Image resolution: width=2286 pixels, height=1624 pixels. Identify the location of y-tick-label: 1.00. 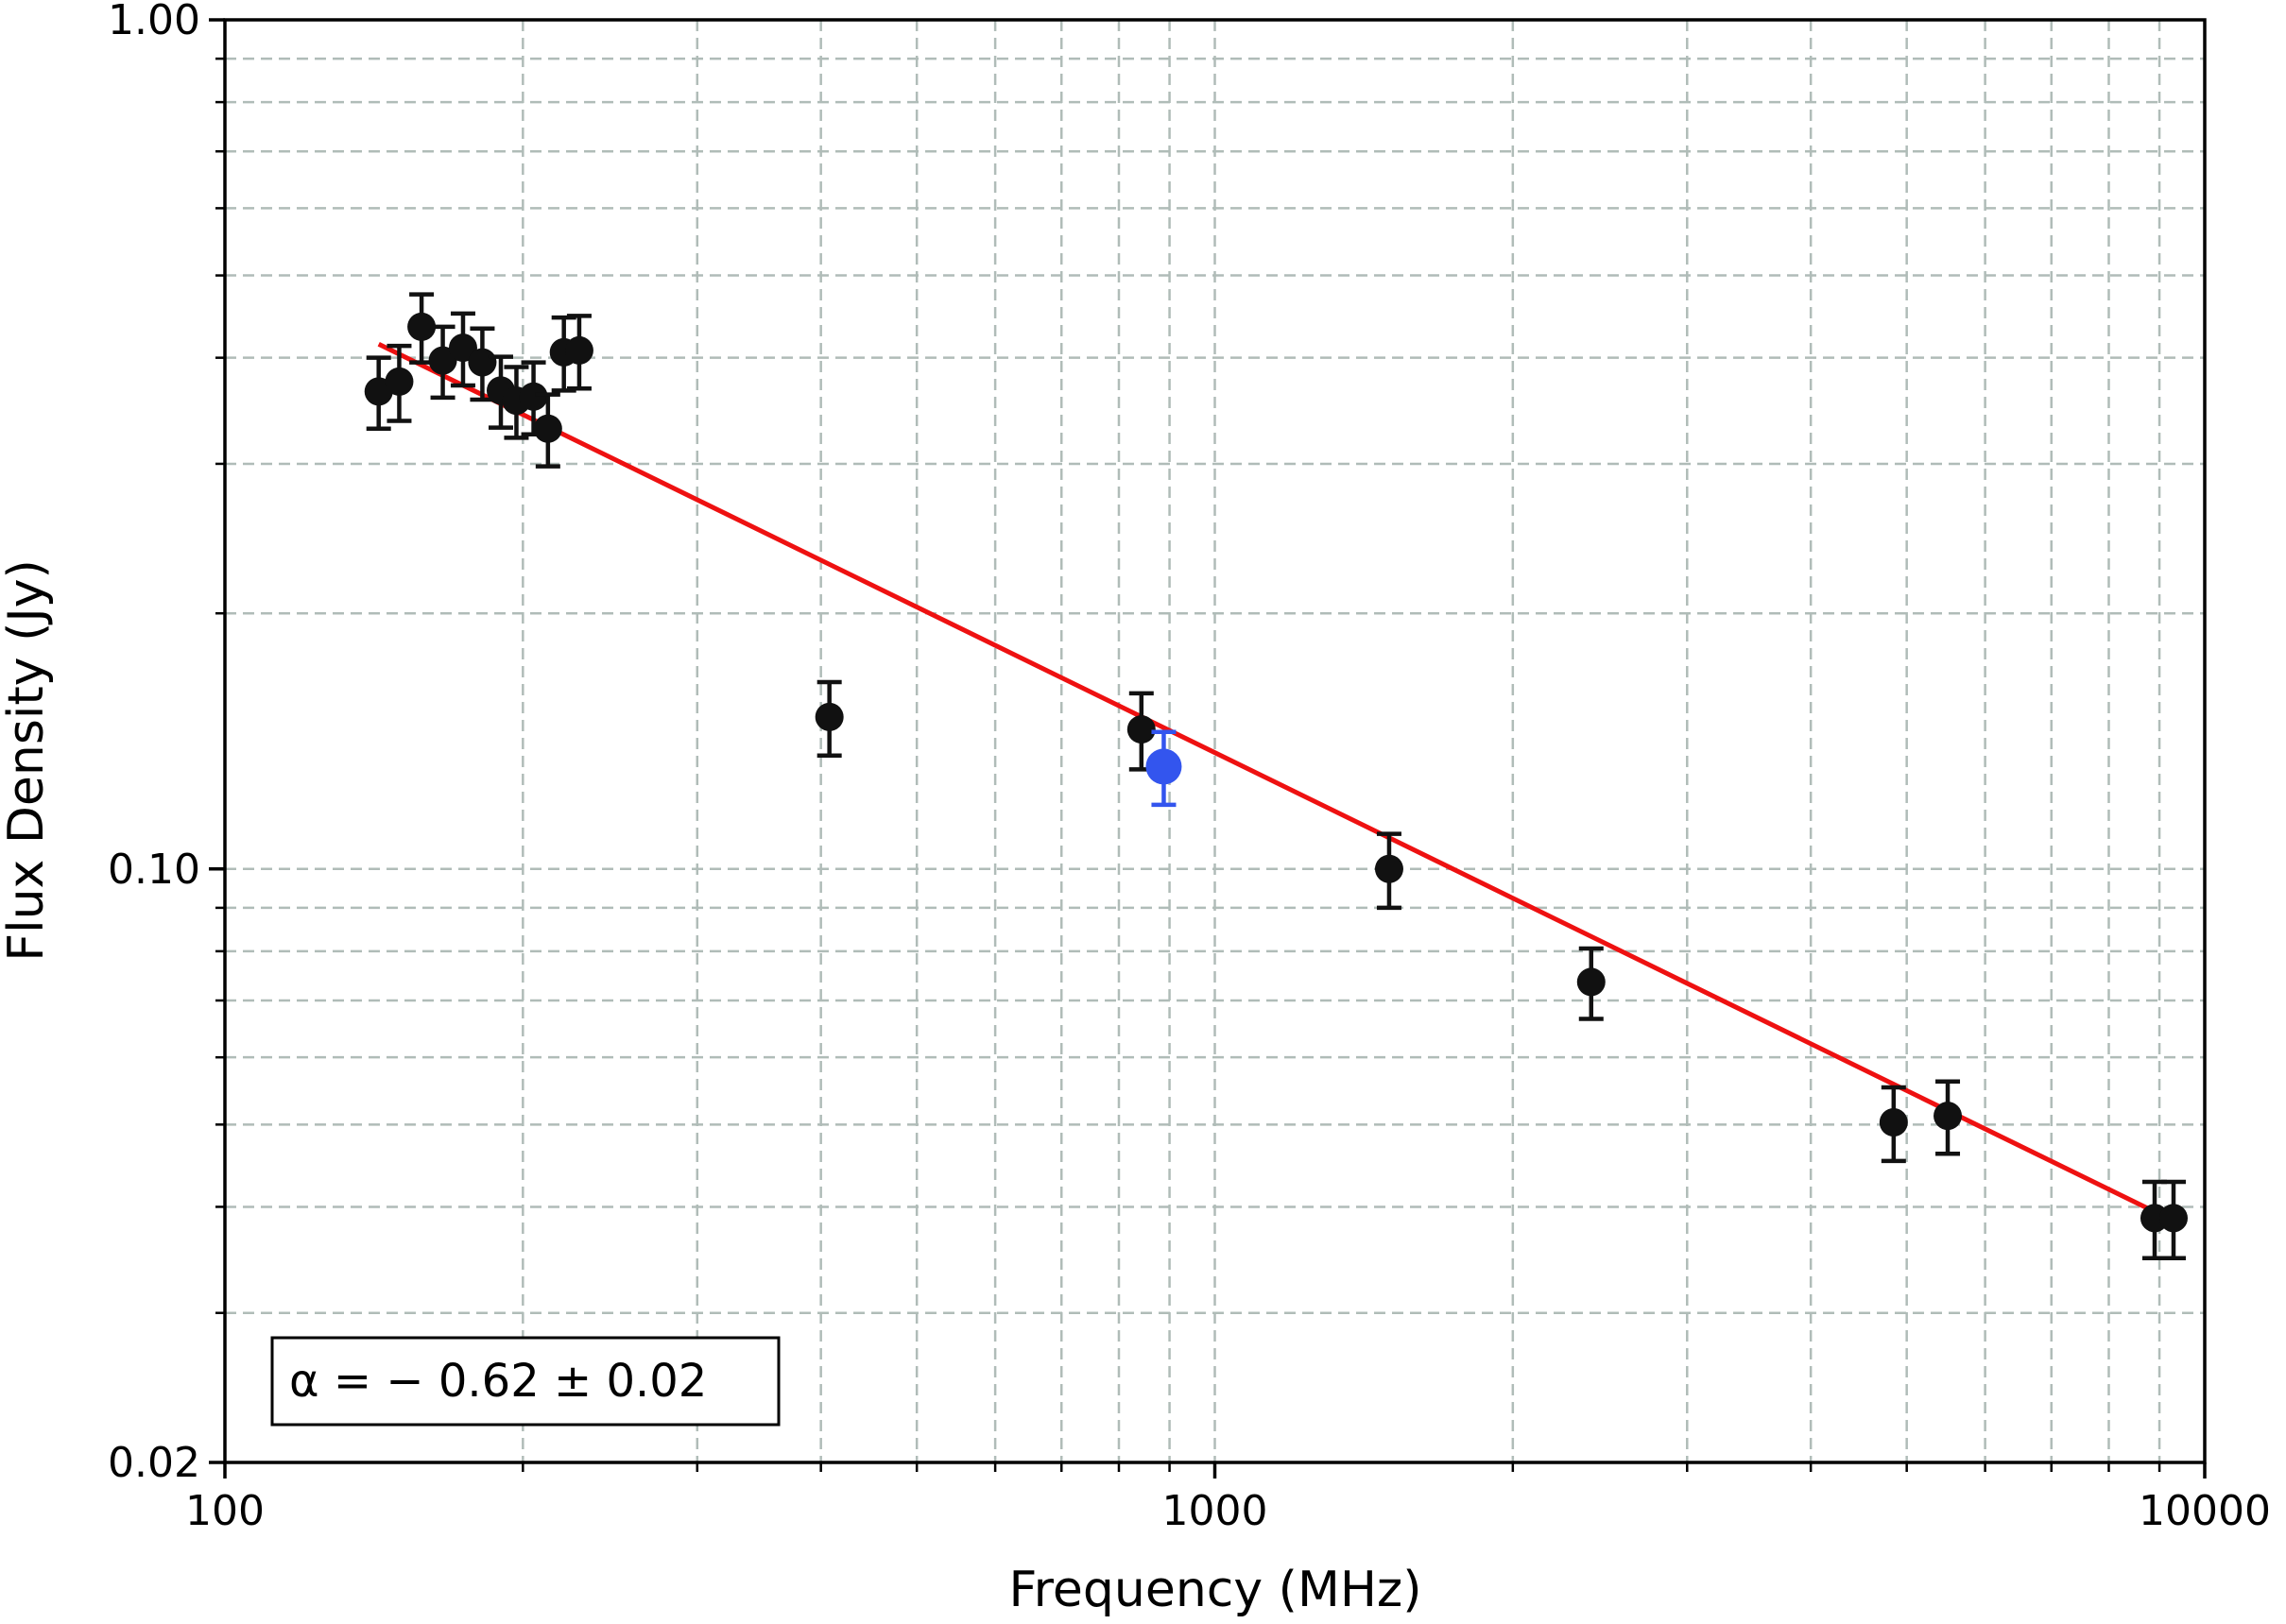
(154, 22).